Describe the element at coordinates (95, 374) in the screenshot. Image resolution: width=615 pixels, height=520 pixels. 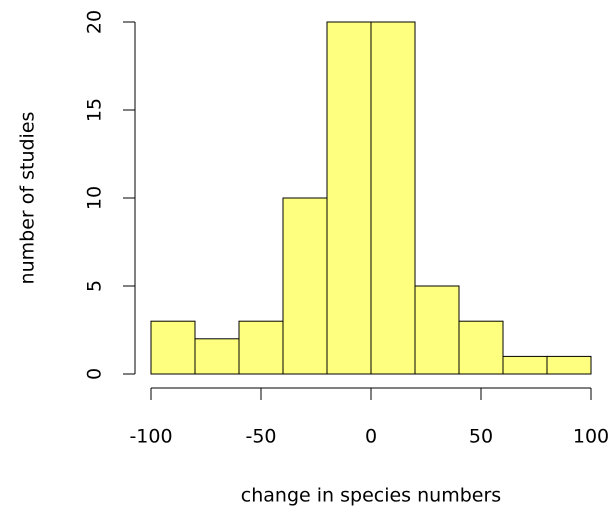
I see `y-tick-label: 0` at that location.